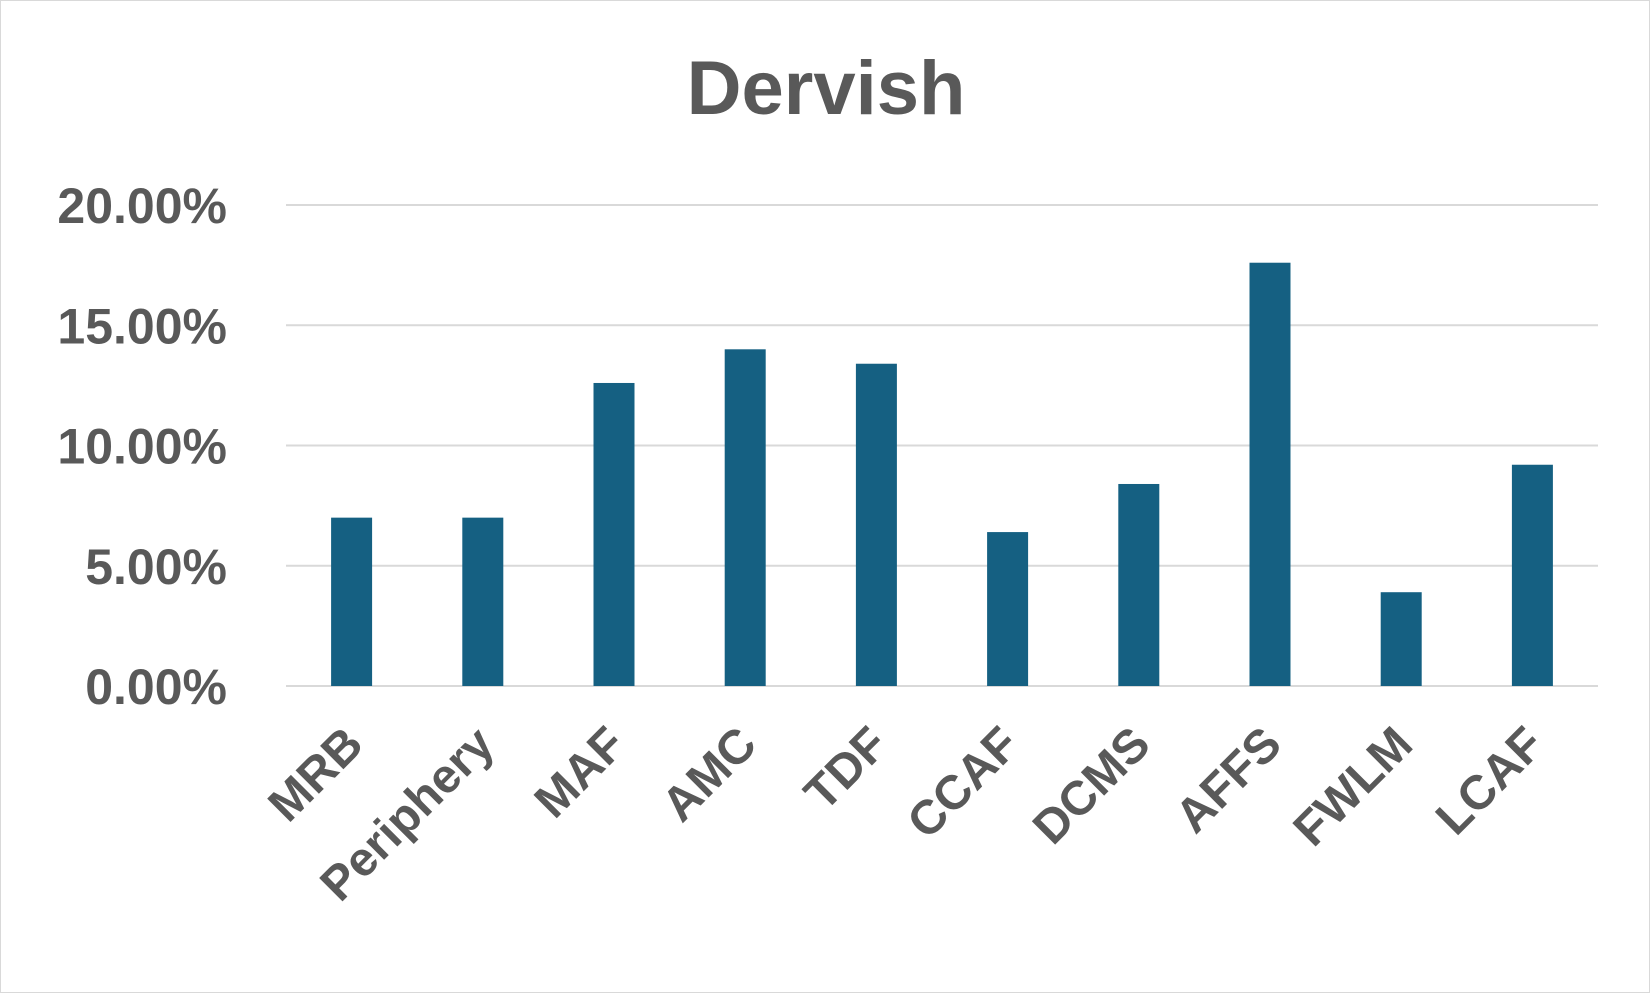 This screenshot has width=1650, height=994. What do you see at coordinates (580, 772) in the screenshot?
I see `x-category-label: MAF` at bounding box center [580, 772].